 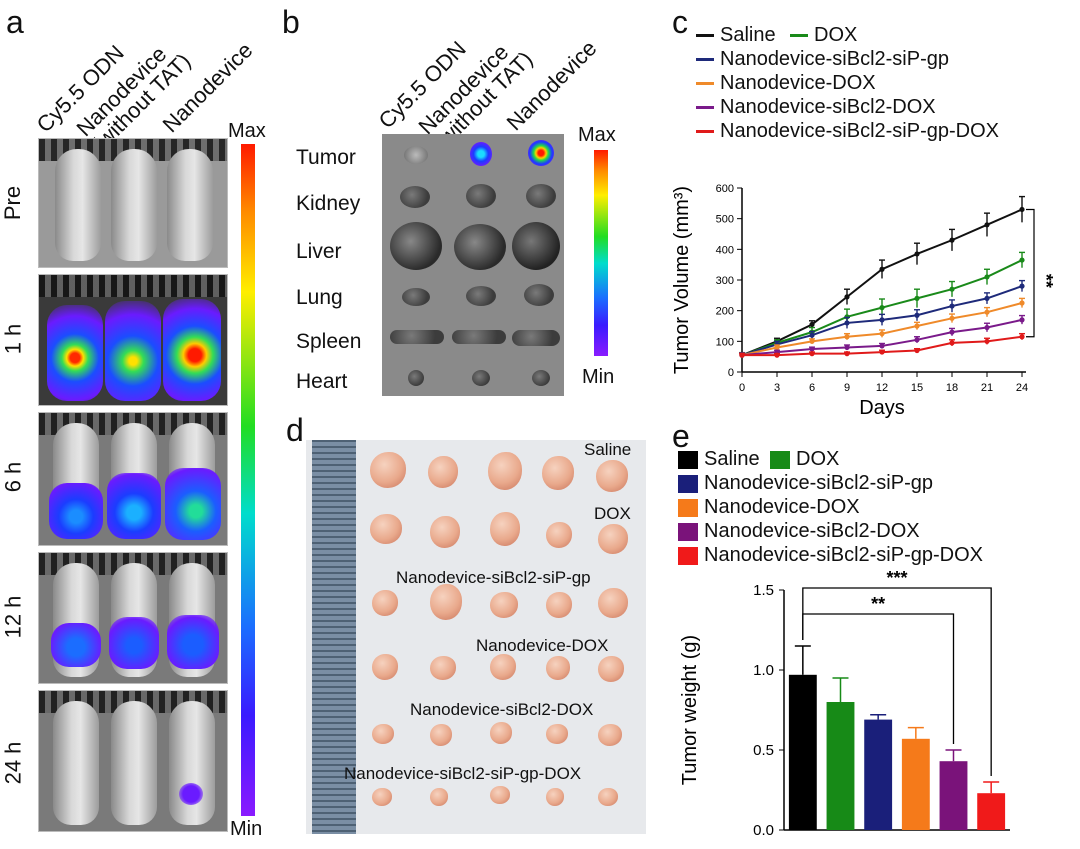 What do you see at coordinates (830, 555) in the screenshot?
I see `legend-e-item: Nanodevice-siBcl2-siP-gp-DOX` at bounding box center [830, 555].